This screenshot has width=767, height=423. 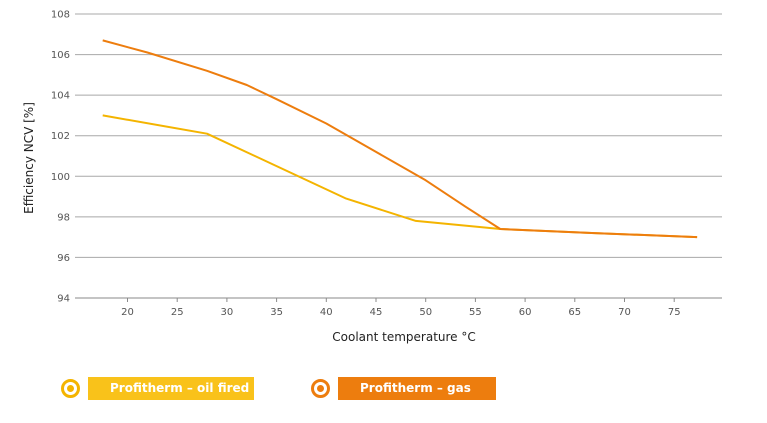 I want to click on x-axis-ticks: 20 25 30 35 40 45 50 55 60 65 70 75, so click(x=401, y=308).